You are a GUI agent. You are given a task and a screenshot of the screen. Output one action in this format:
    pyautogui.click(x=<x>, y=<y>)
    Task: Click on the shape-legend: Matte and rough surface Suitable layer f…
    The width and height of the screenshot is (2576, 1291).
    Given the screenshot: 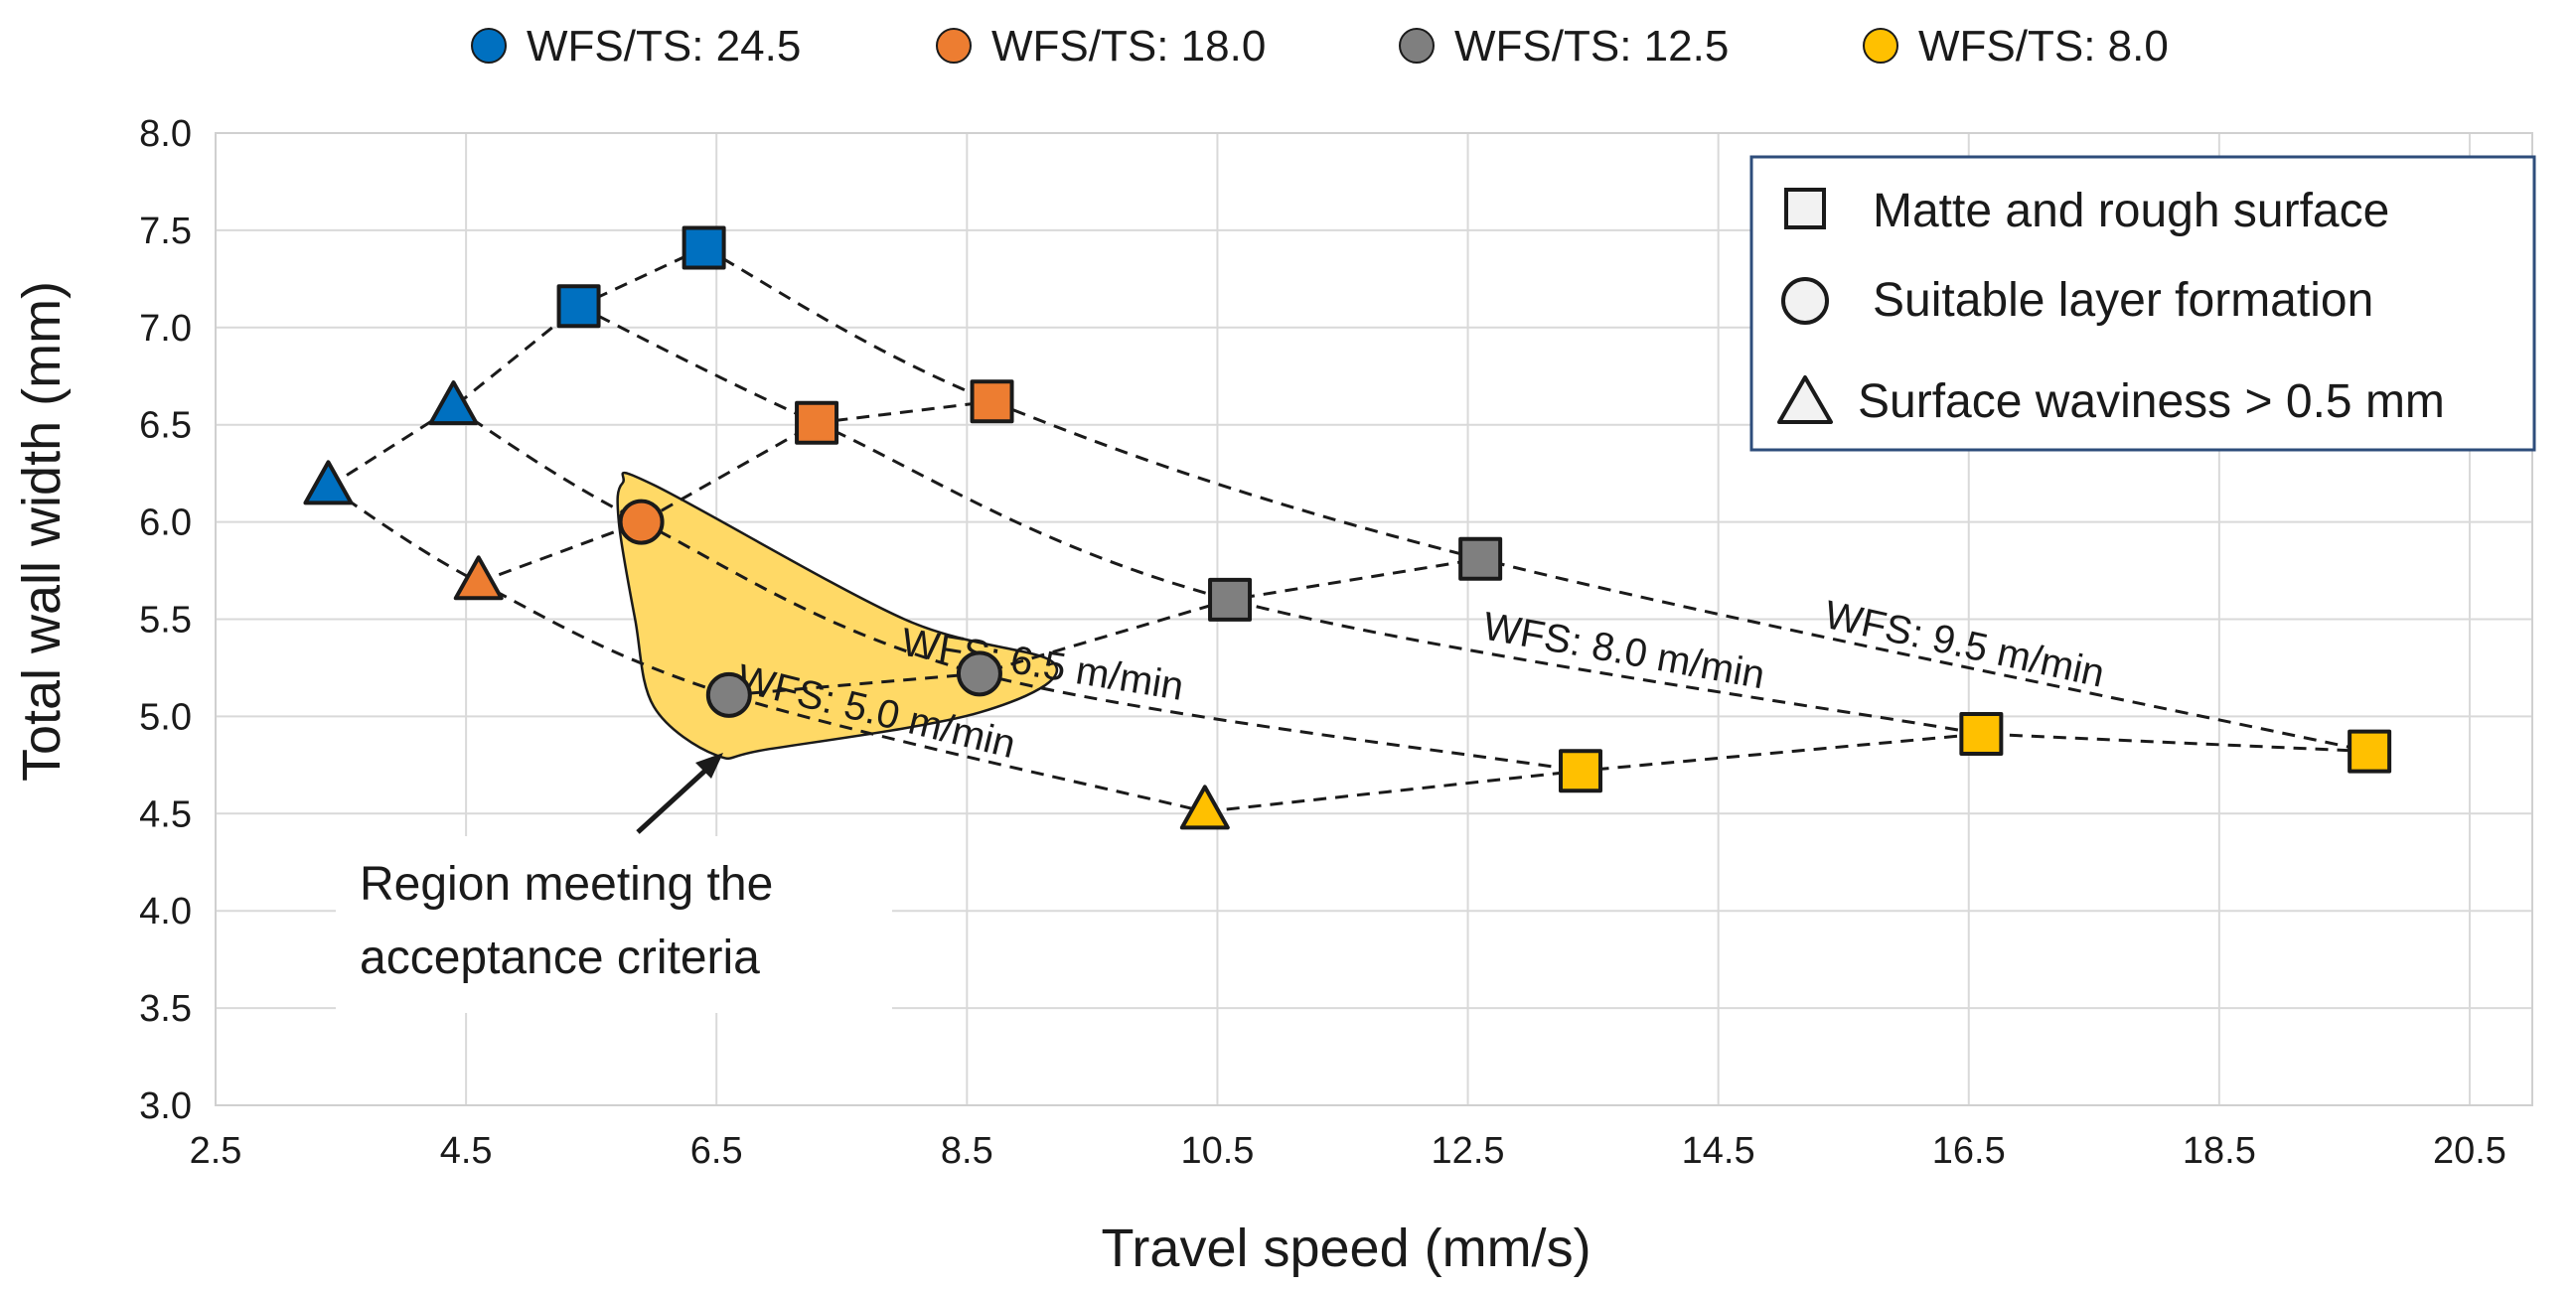 What is the action you would take?
    pyautogui.click(x=2142, y=303)
    